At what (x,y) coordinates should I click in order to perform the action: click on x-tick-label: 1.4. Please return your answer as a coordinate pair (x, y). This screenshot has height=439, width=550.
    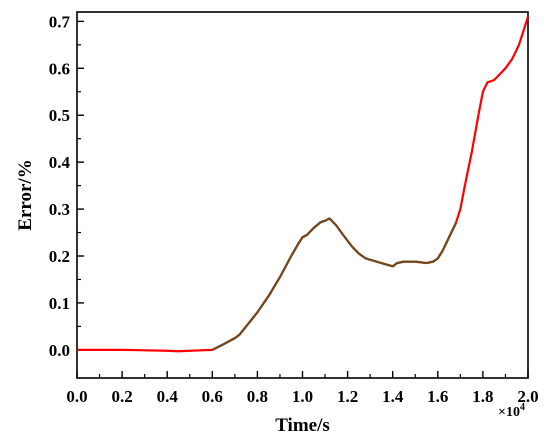
    Looking at the image, I should click on (393, 396).